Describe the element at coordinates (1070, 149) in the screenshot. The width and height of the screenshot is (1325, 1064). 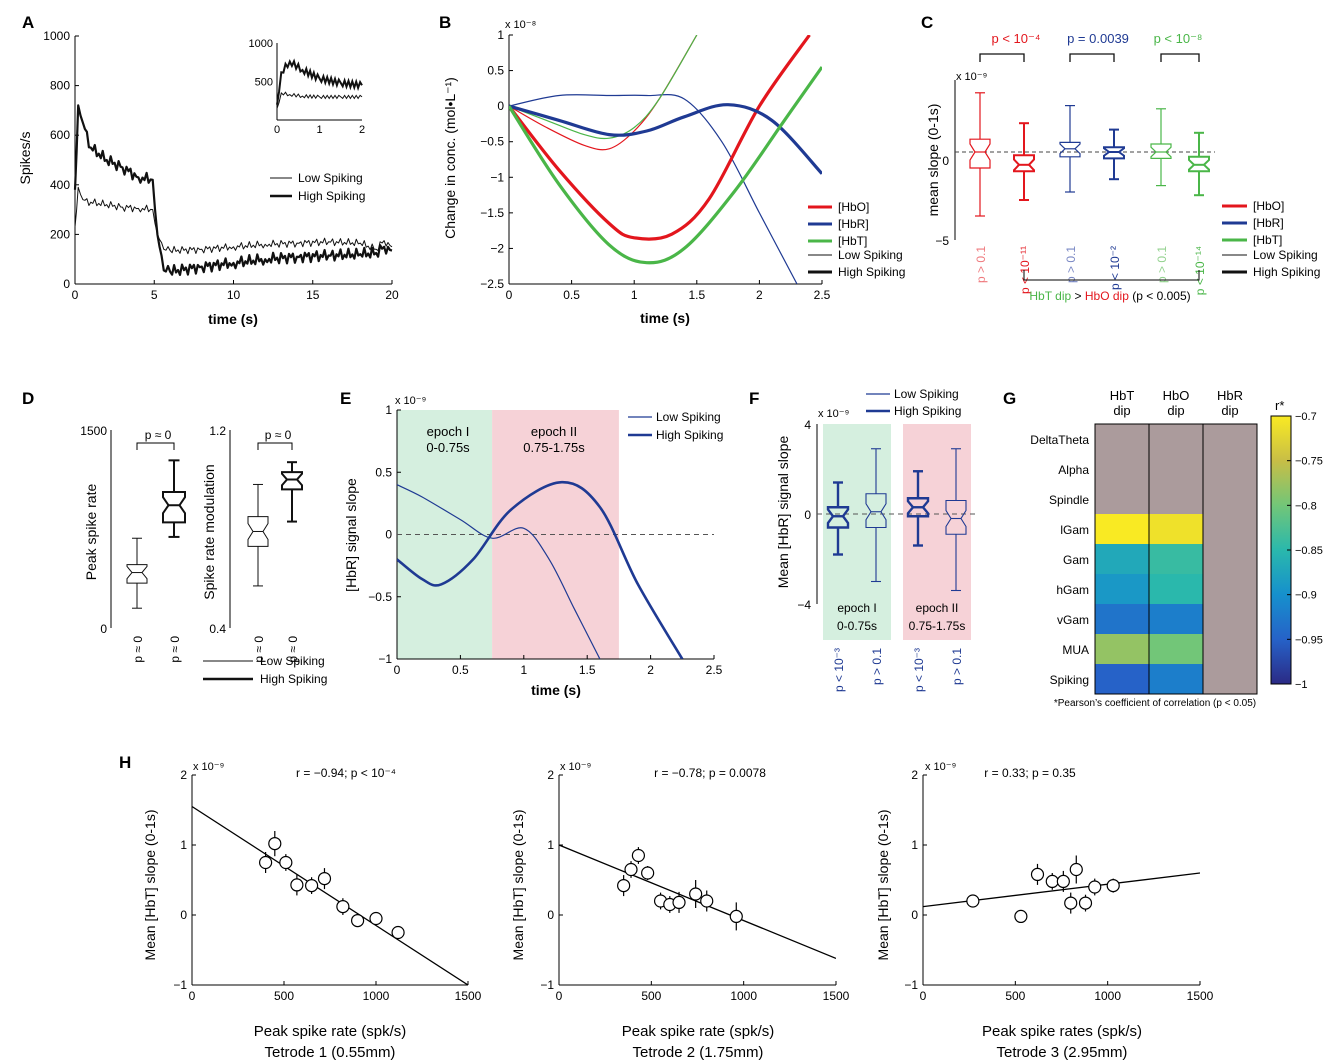
I see `c-2-box` at that location.